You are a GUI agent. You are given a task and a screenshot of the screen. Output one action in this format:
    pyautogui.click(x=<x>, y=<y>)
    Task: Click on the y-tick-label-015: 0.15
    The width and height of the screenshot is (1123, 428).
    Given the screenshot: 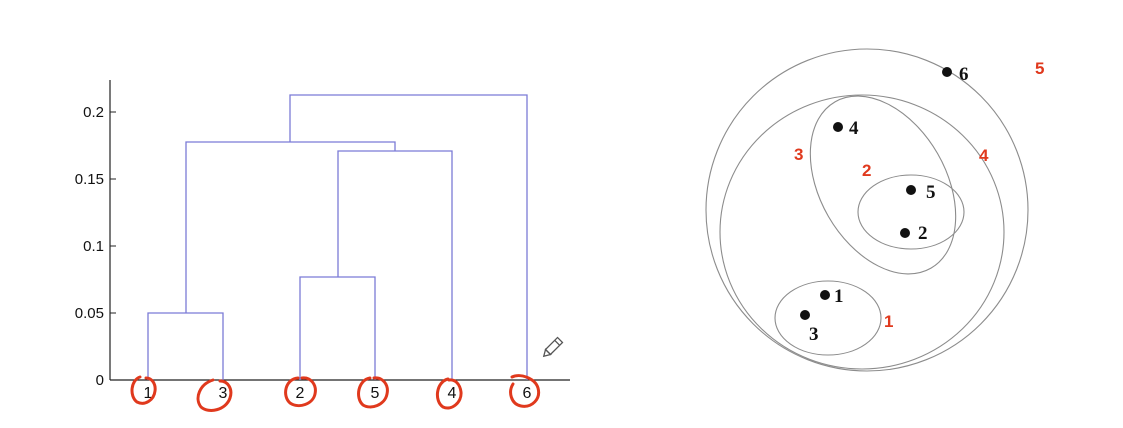 What is the action you would take?
    pyautogui.click(x=89, y=179)
    